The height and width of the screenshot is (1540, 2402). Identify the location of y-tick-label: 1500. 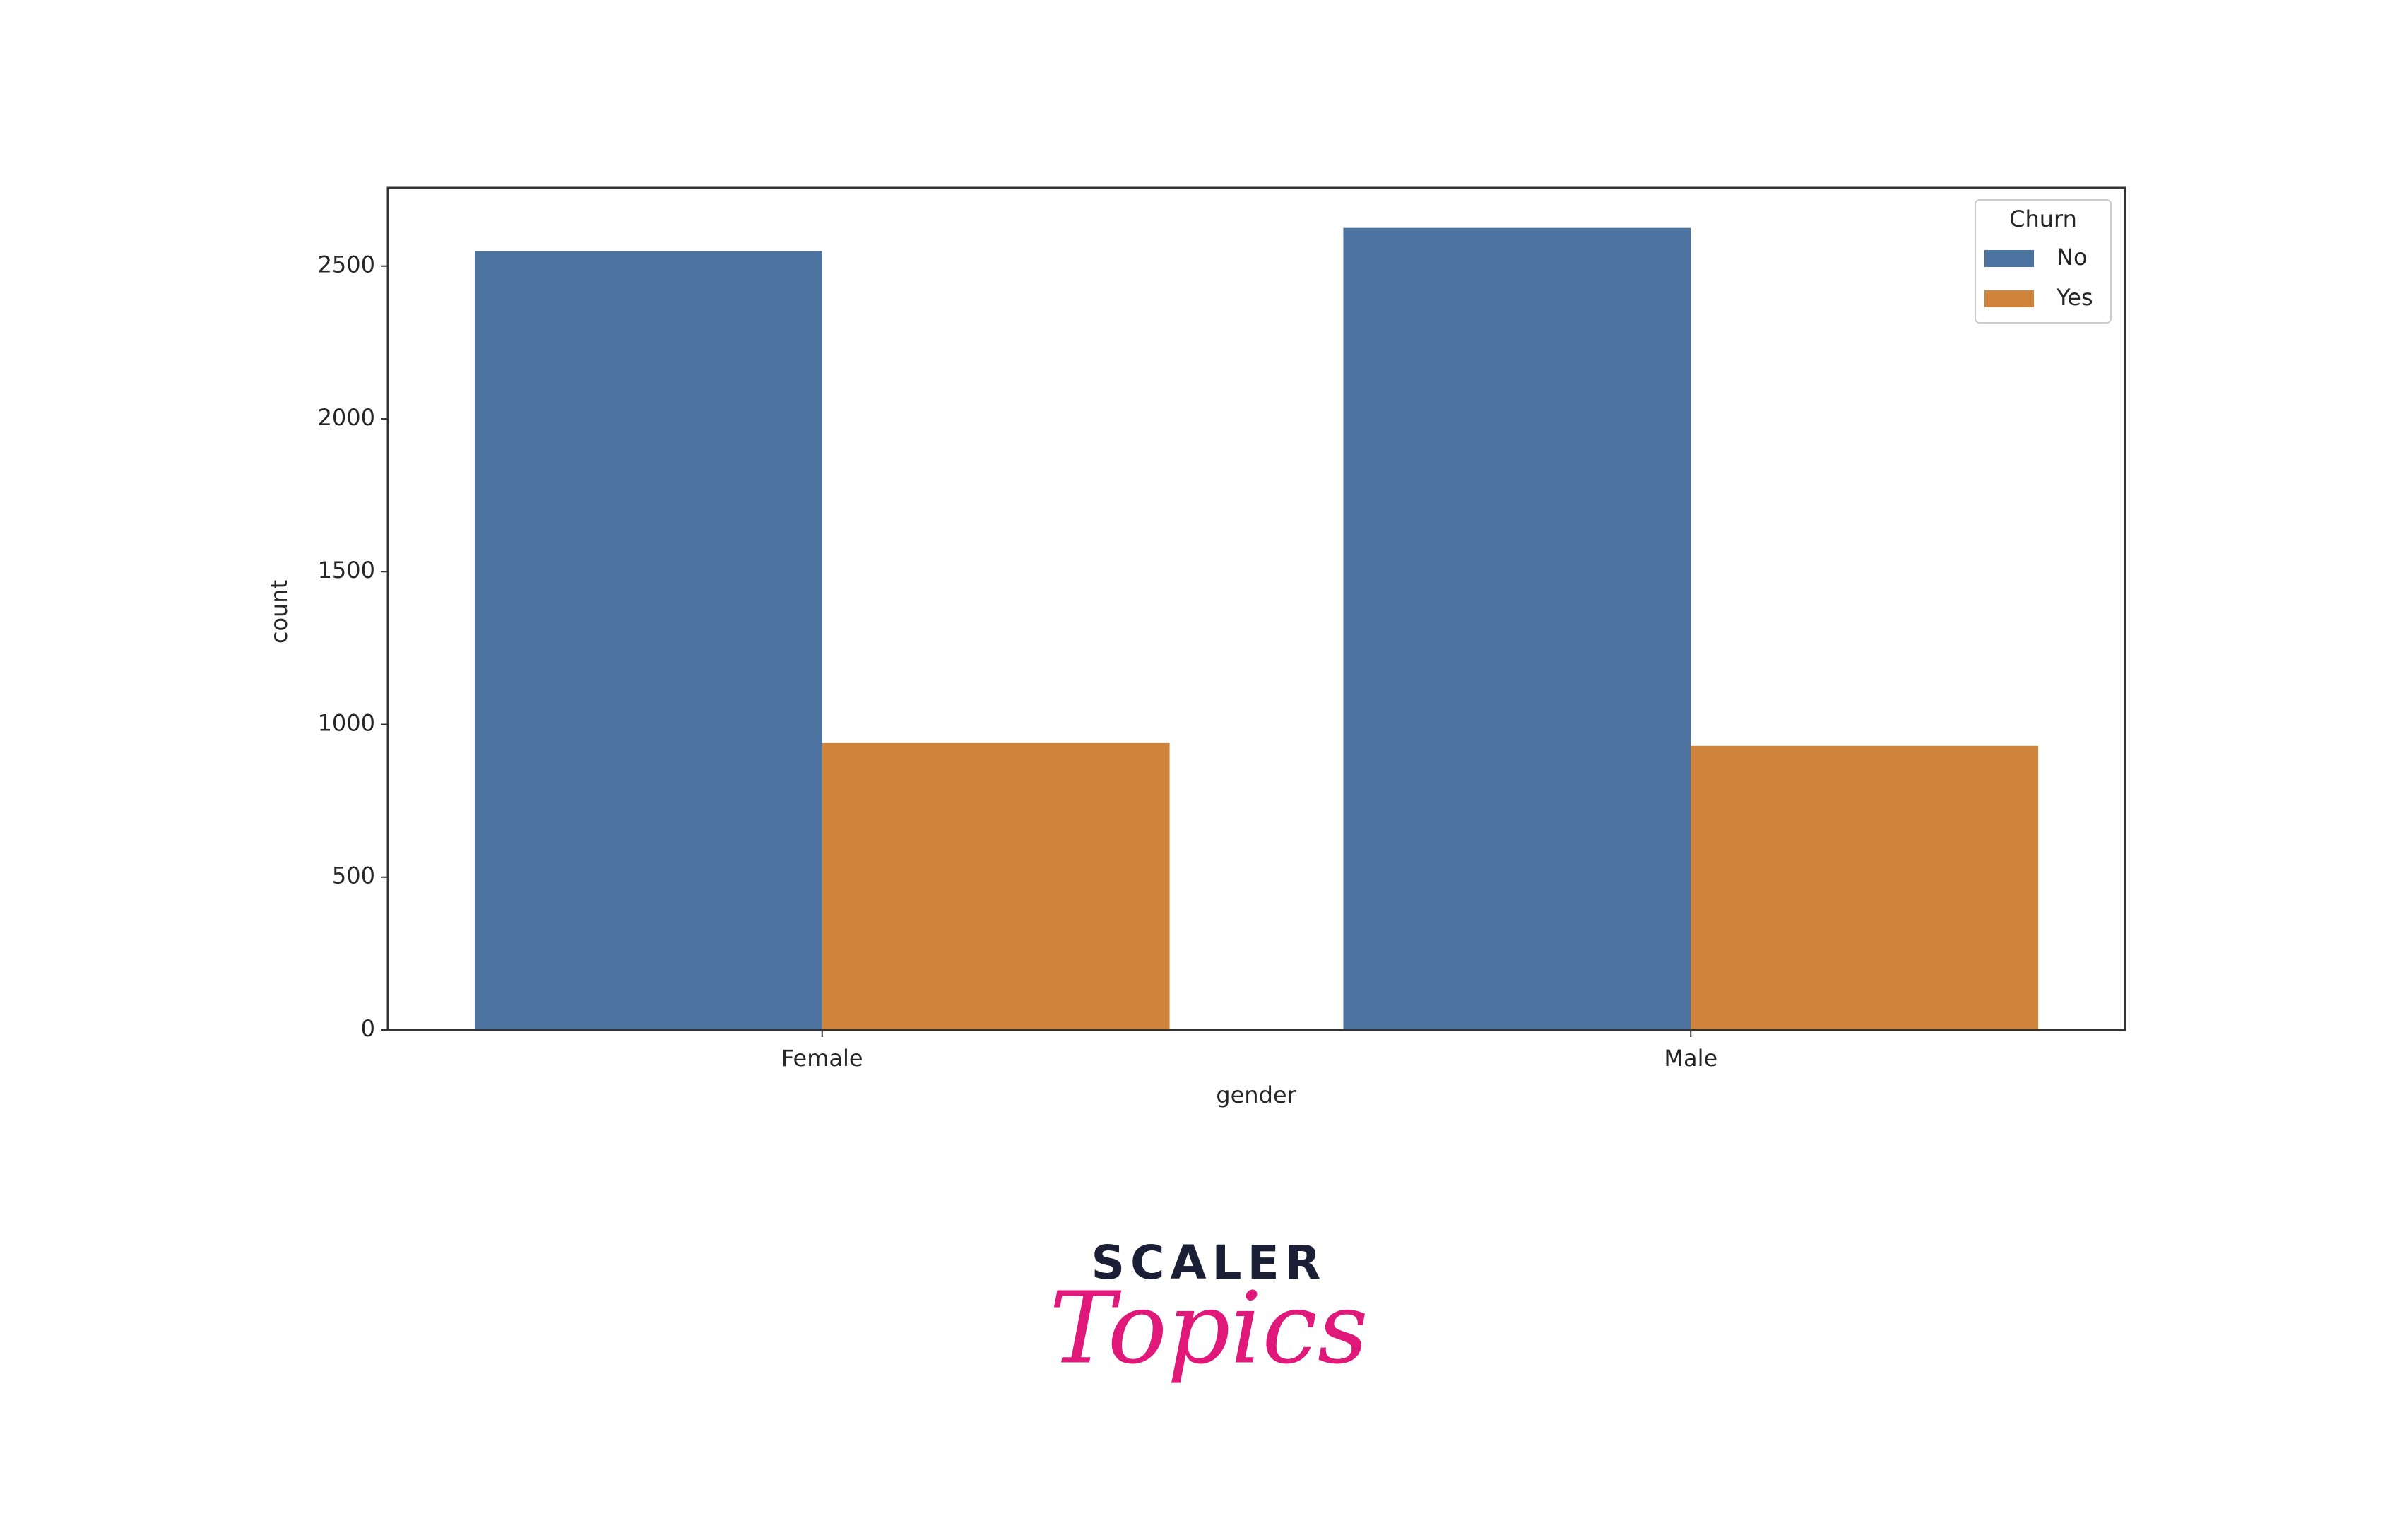
(346, 570).